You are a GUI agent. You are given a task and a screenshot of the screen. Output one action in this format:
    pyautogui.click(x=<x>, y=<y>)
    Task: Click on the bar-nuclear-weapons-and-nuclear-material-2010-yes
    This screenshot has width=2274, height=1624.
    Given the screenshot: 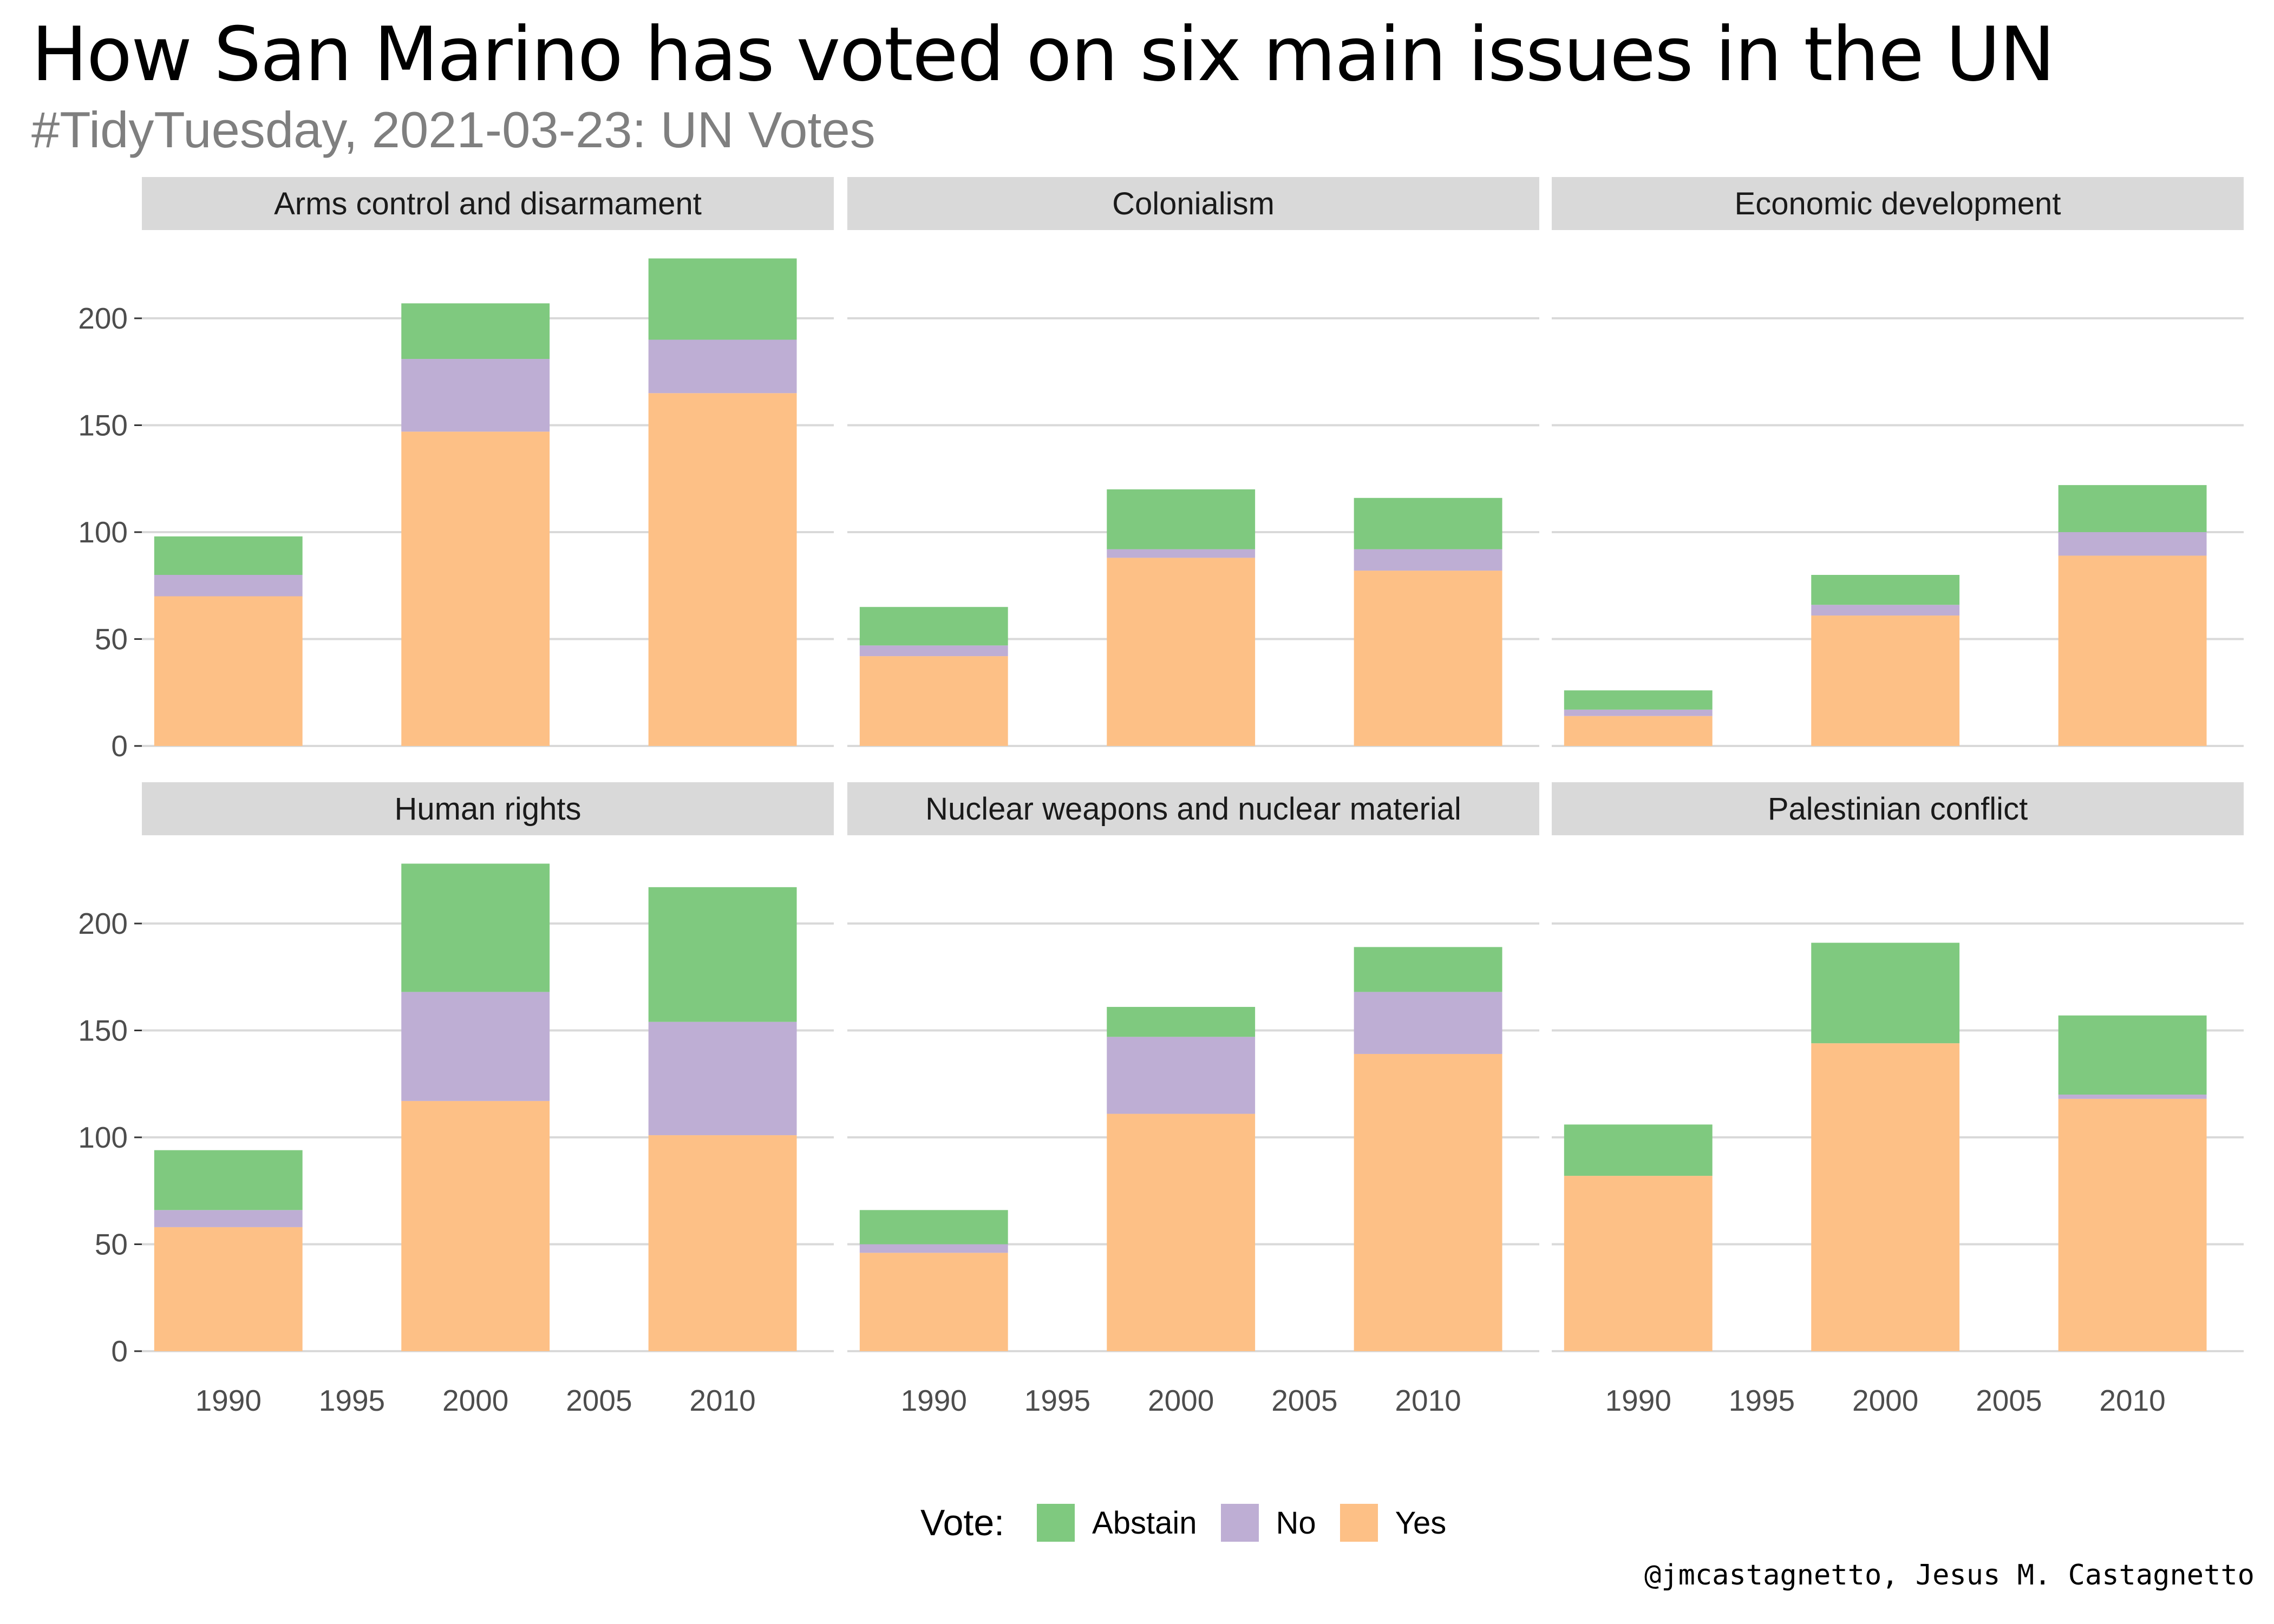 What is the action you would take?
    pyautogui.click(x=1428, y=1202)
    